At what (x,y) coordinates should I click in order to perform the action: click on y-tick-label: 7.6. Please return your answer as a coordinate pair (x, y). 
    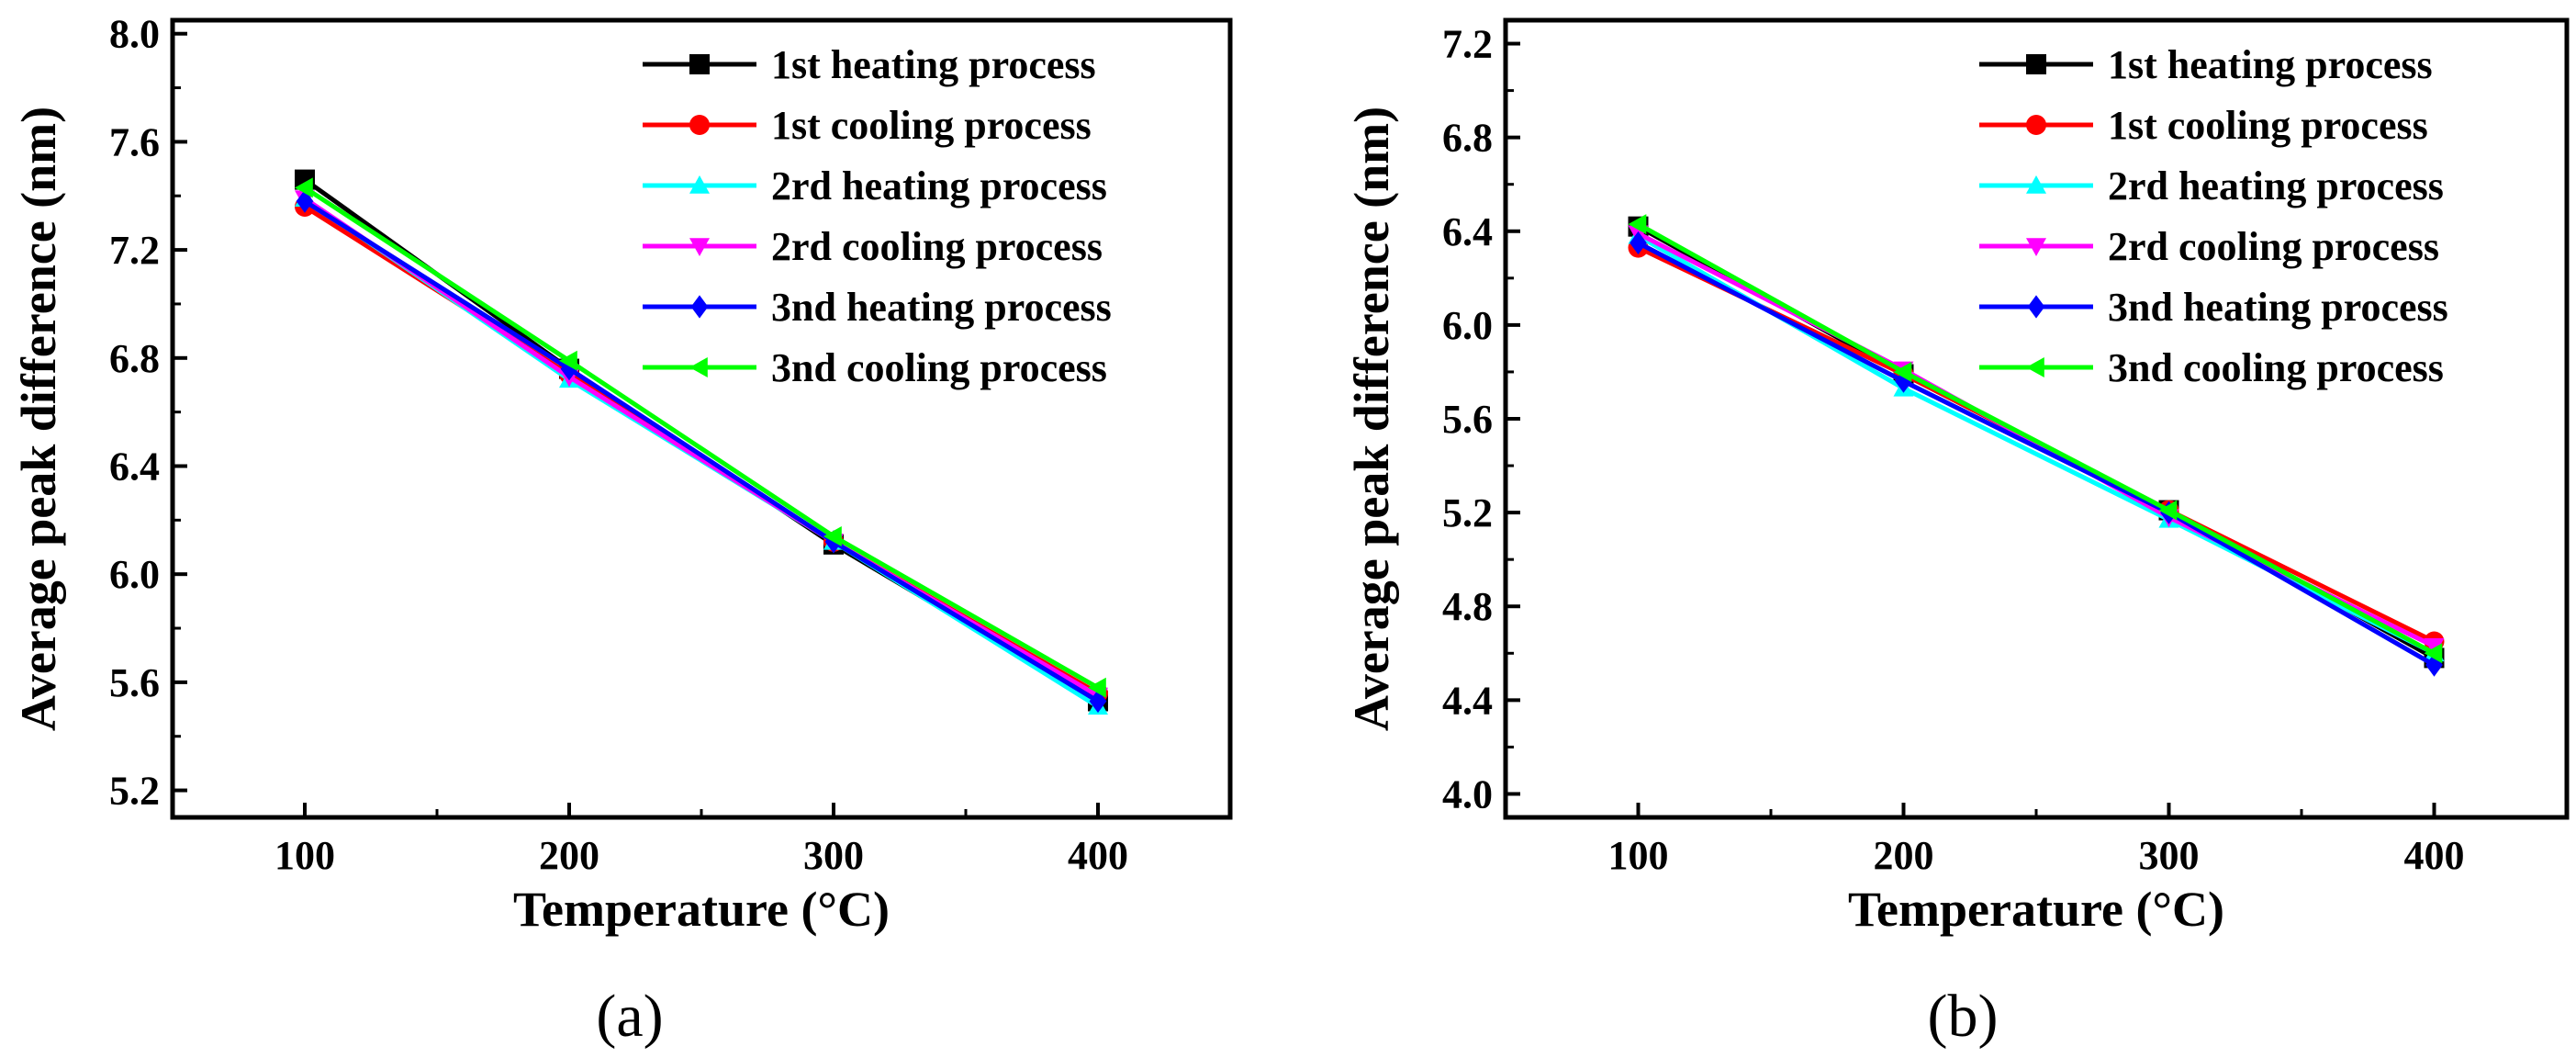
    Looking at the image, I should click on (134, 141).